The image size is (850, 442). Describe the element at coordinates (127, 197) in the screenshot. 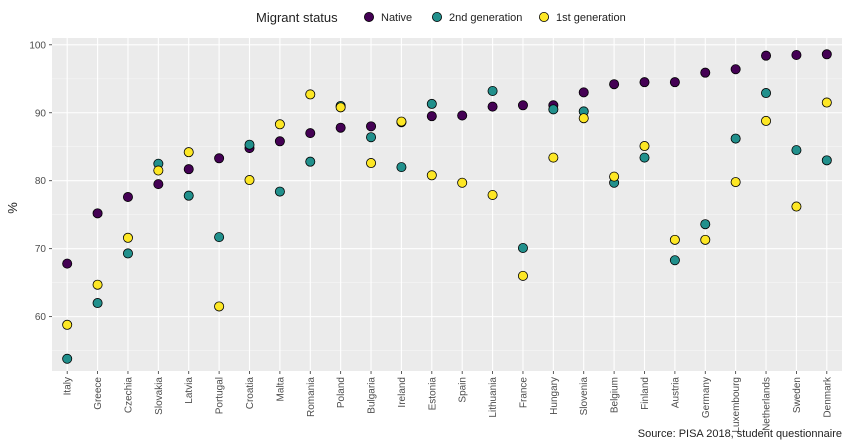

I see `point-native-czechia` at that location.